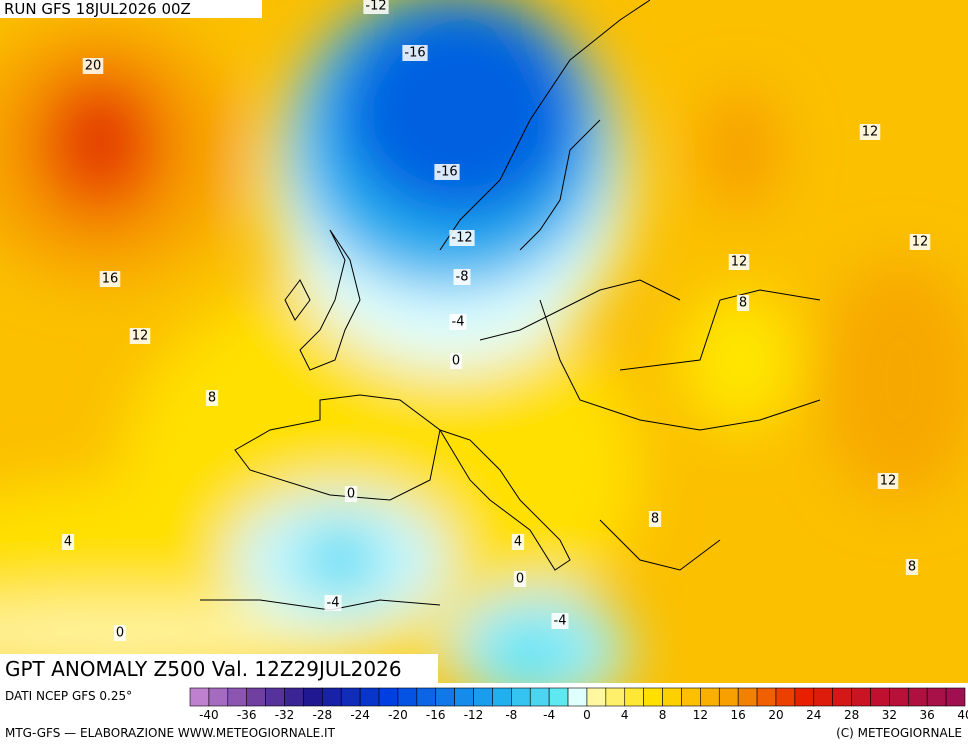 The image size is (968, 749). Describe the element at coordinates (436, 715) in the screenshot. I see `scale-label: -16` at that location.